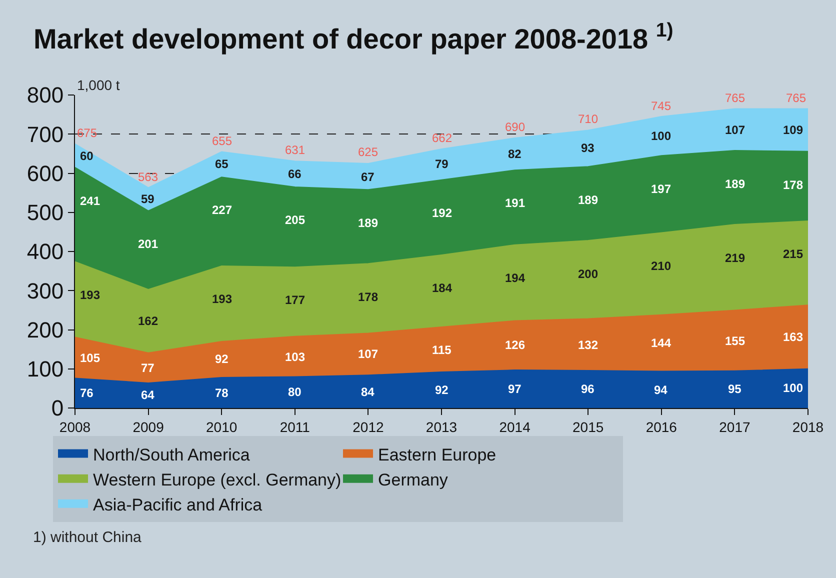 This screenshot has width=836, height=578. What do you see at coordinates (515, 154) in the screenshot?
I see `data-label: 82` at bounding box center [515, 154].